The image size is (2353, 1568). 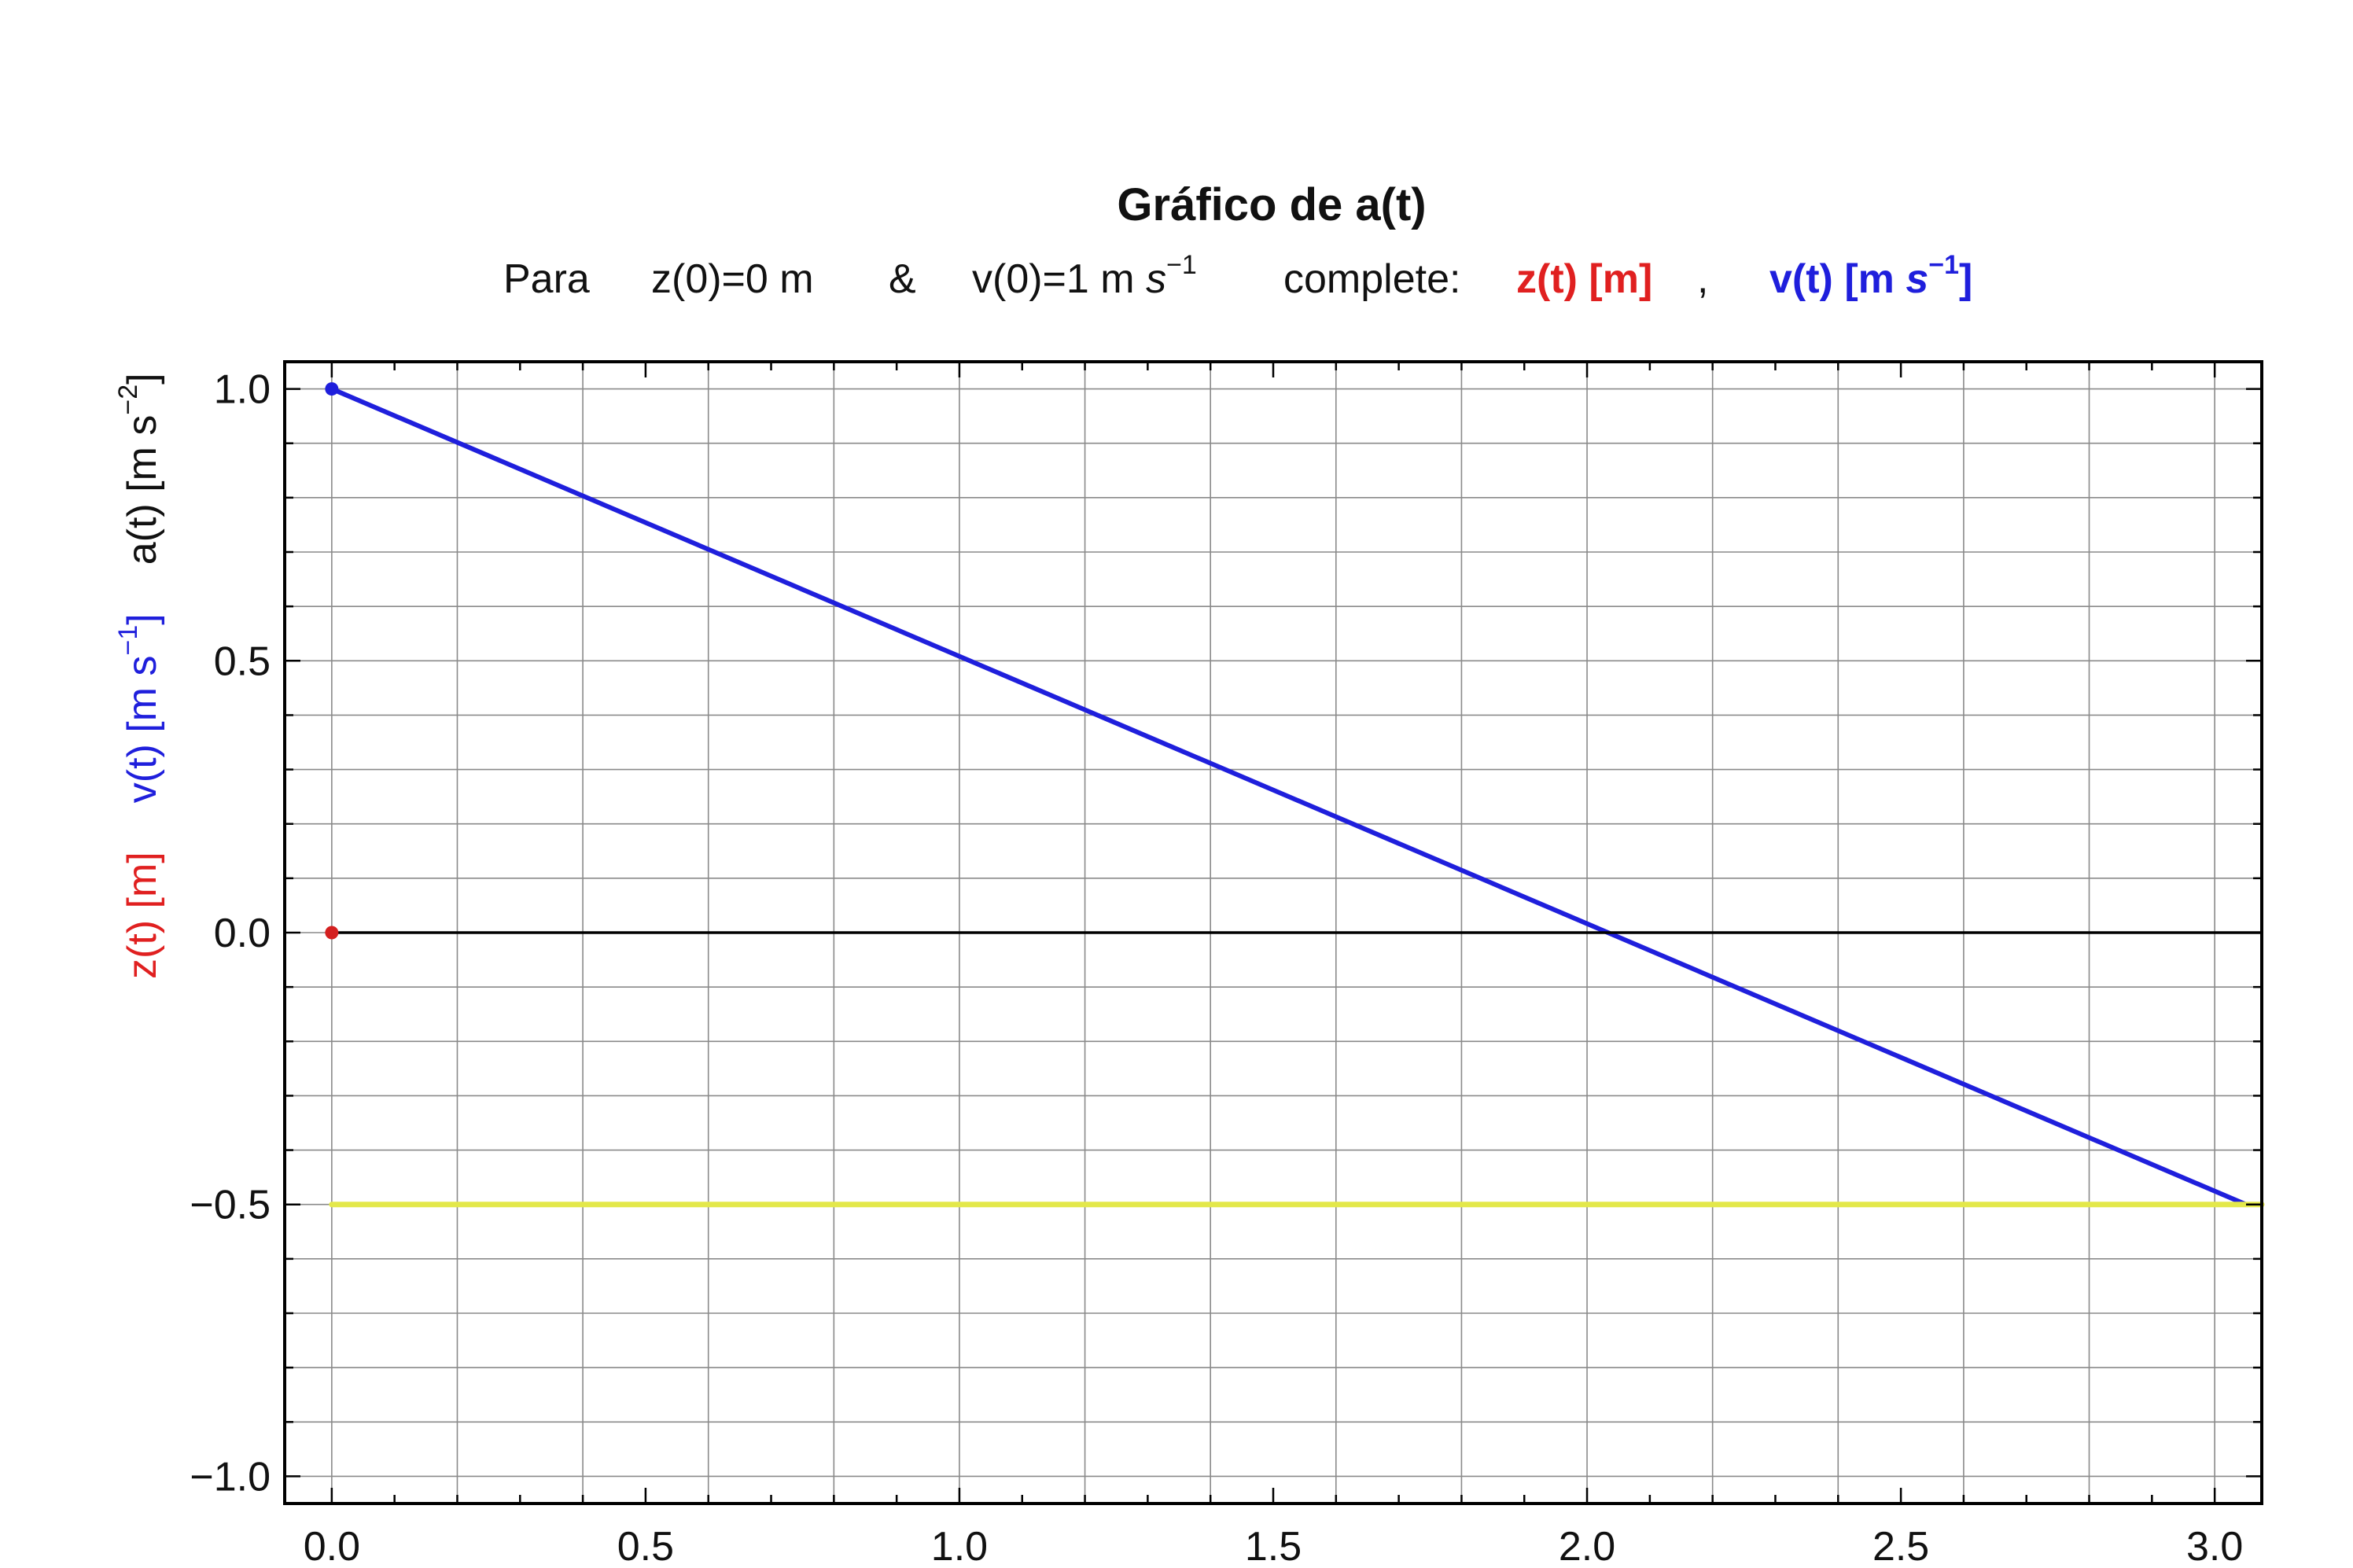 I want to click on y-label-a-prefix: a(t) [m s, so click(x=142, y=490).